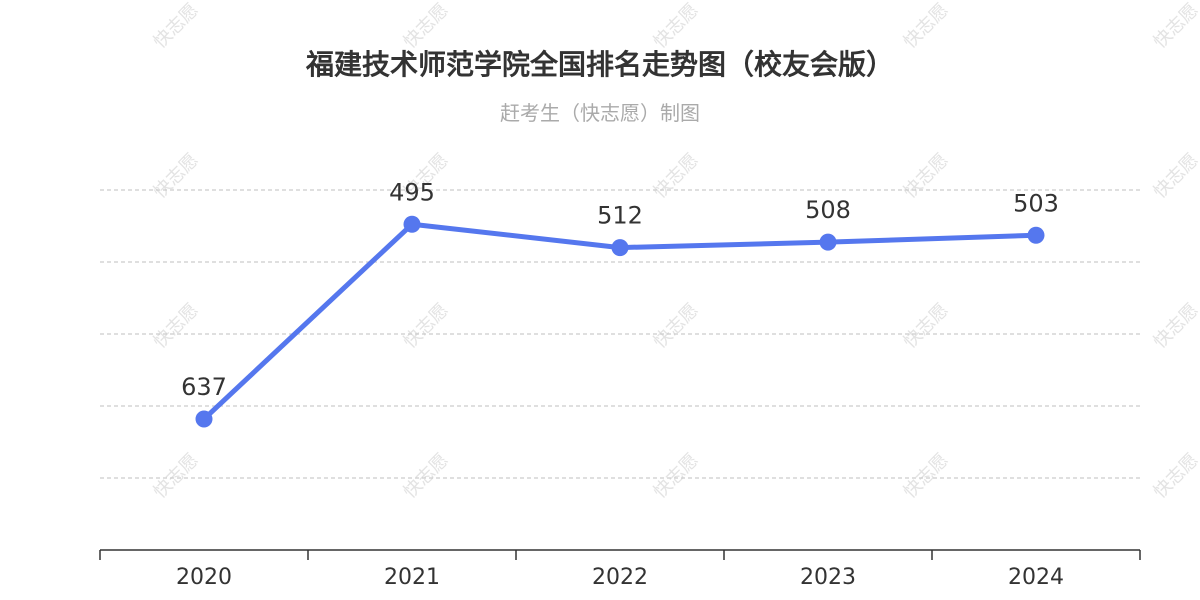 This screenshot has height=600, width=1200. I want to click on data-label: 508, so click(828, 210).